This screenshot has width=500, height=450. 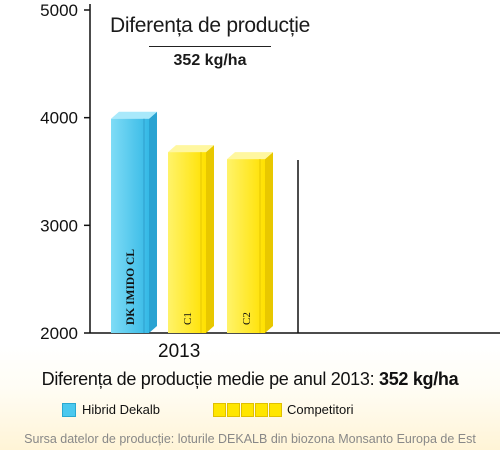 What do you see at coordinates (188, 318) in the screenshot?
I see `bar-category-label: C1` at bounding box center [188, 318].